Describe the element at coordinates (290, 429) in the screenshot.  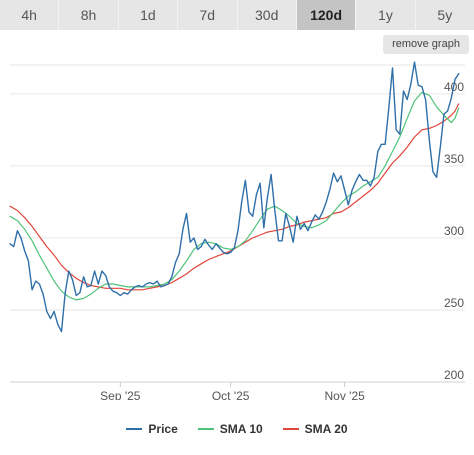
I see `legend-swatch-sma20` at that location.